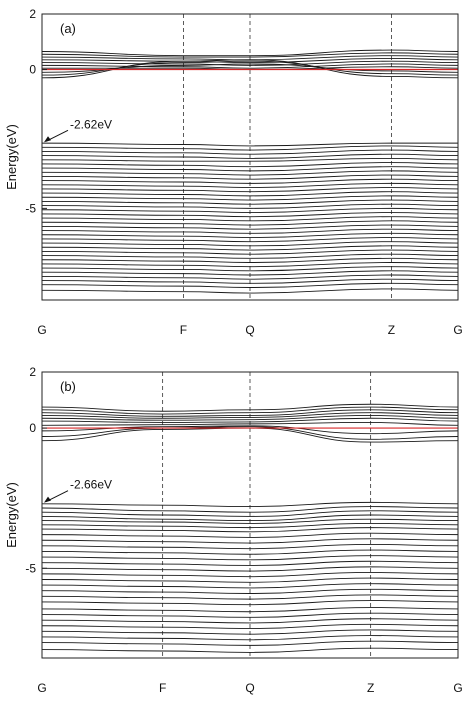 This screenshot has width=474, height=704. Describe the element at coordinates (11, 515) in the screenshot. I see `y-axis-label: Energy(eV)` at that location.